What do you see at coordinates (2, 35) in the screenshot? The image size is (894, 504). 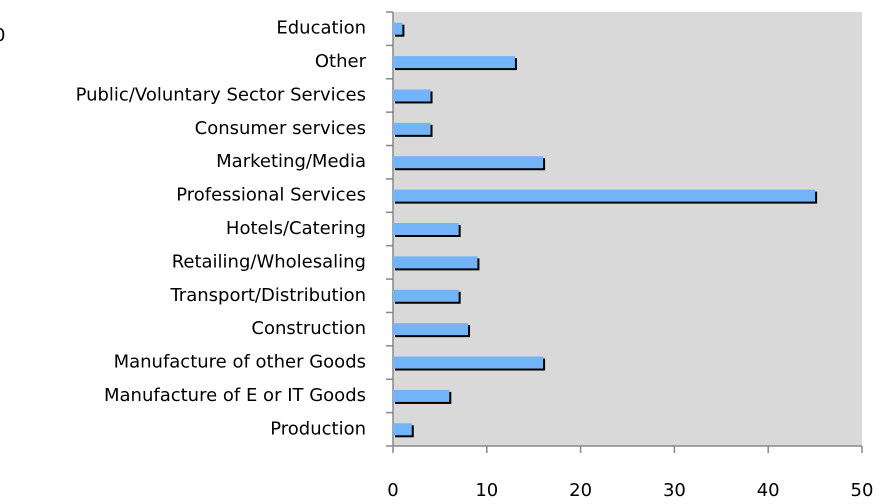 I see `annotation: 0` at bounding box center [2, 35].